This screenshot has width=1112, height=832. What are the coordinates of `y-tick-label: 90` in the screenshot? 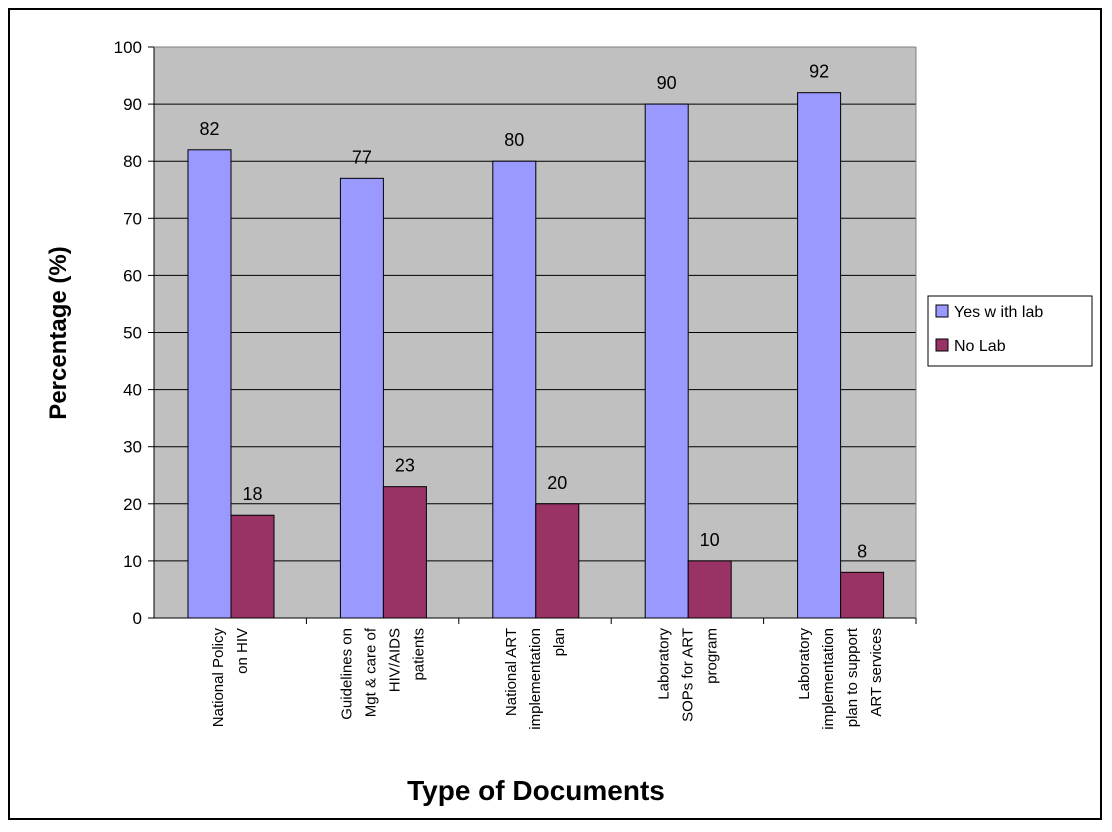 It's located at (132, 104).